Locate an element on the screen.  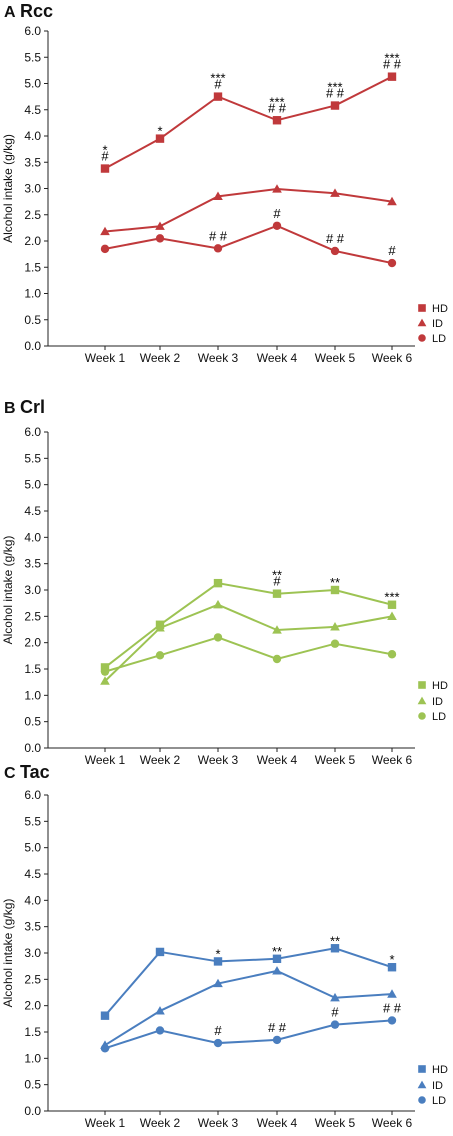
y-tick-label: 2.5 is located at coordinates (32, 979).